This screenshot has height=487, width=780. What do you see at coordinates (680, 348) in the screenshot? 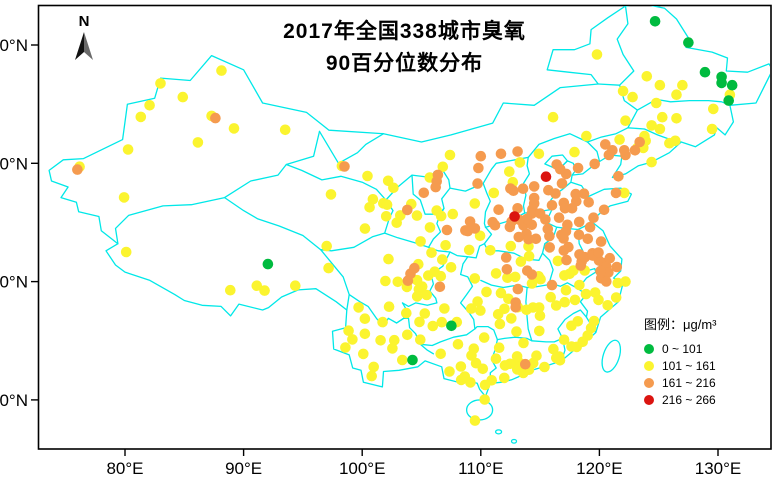
I see `legend-item-0: 0 ~ 101` at bounding box center [680, 348].